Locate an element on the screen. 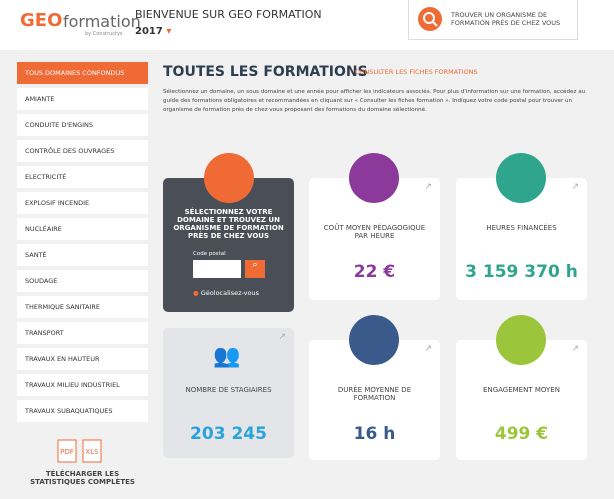 The image size is (614, 499). year: 2017 is located at coordinates (149, 31).